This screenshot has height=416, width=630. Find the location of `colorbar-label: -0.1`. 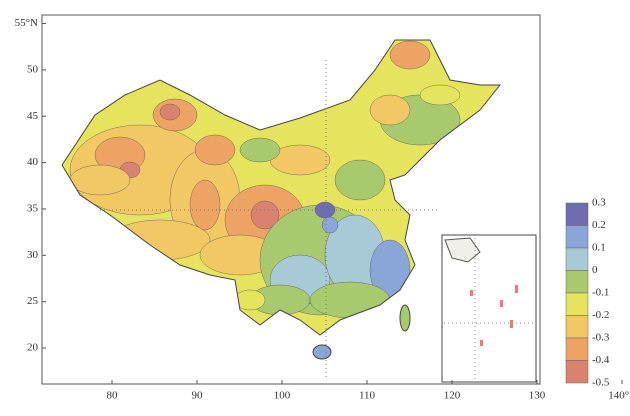

colorbar-label: -0.1 is located at coordinates (600, 293).